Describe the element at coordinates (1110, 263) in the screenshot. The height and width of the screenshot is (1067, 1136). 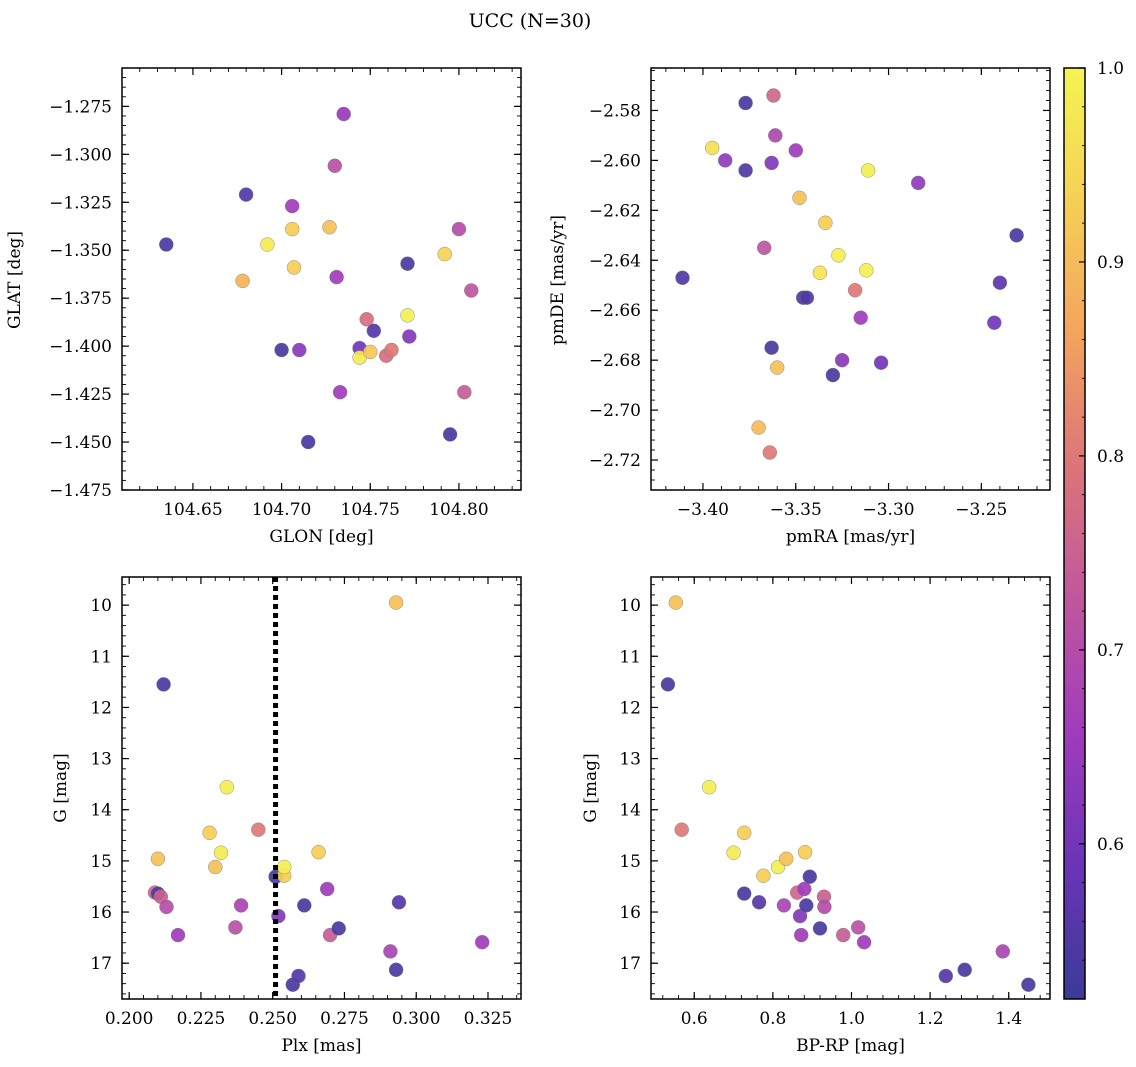
I see `colorbar-tick-label: 0.9` at that location.